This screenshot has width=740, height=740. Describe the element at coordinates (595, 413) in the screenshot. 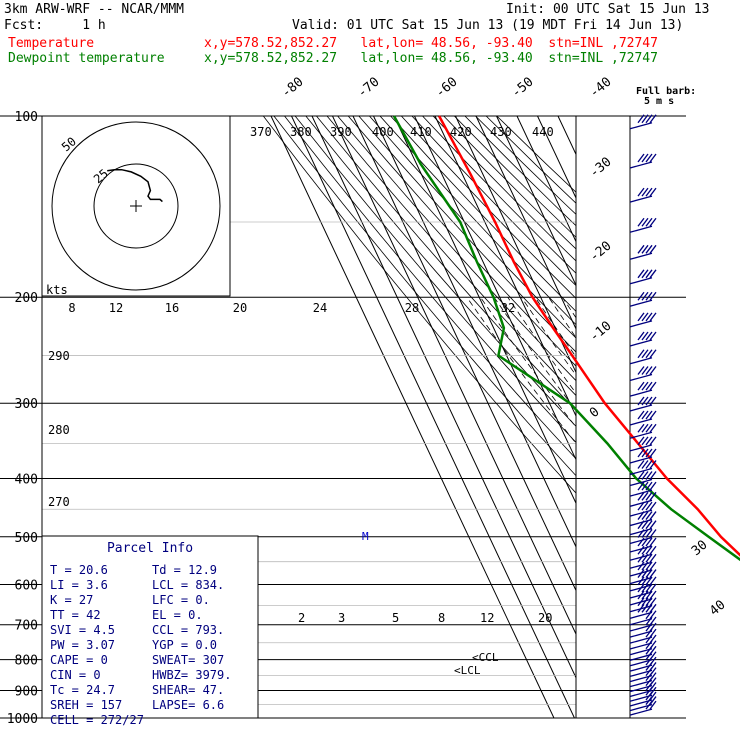

I see `isotherm-label: 0` at that location.